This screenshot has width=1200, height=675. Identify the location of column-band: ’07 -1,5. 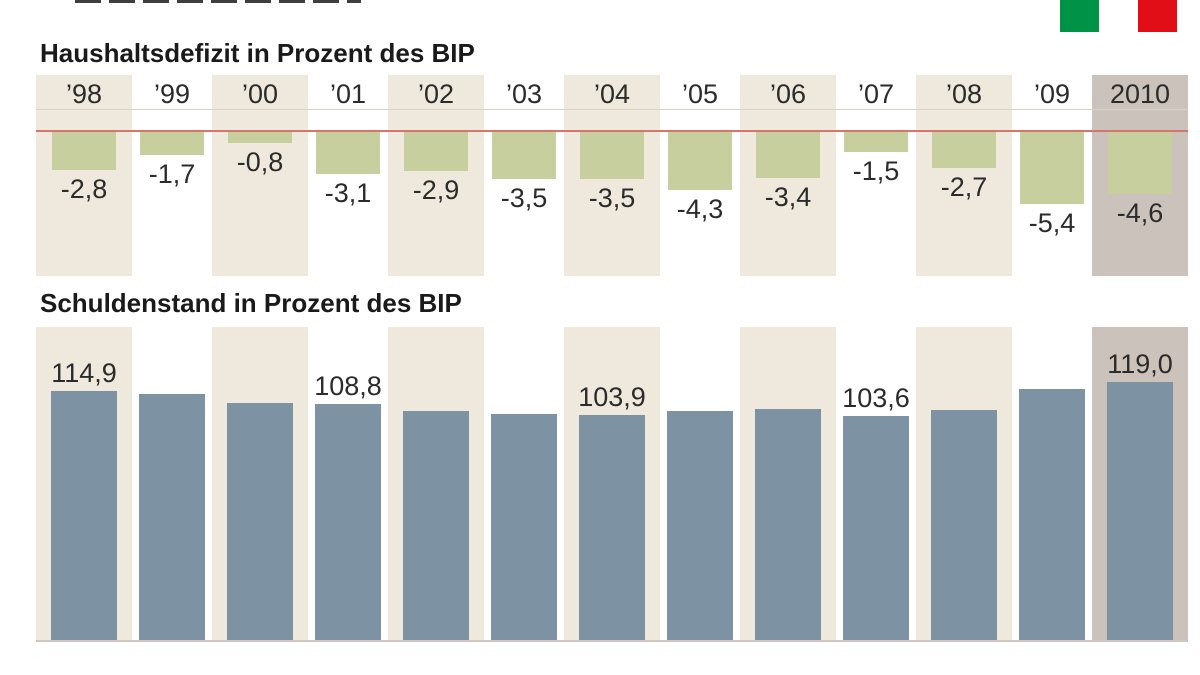
(876, 175).